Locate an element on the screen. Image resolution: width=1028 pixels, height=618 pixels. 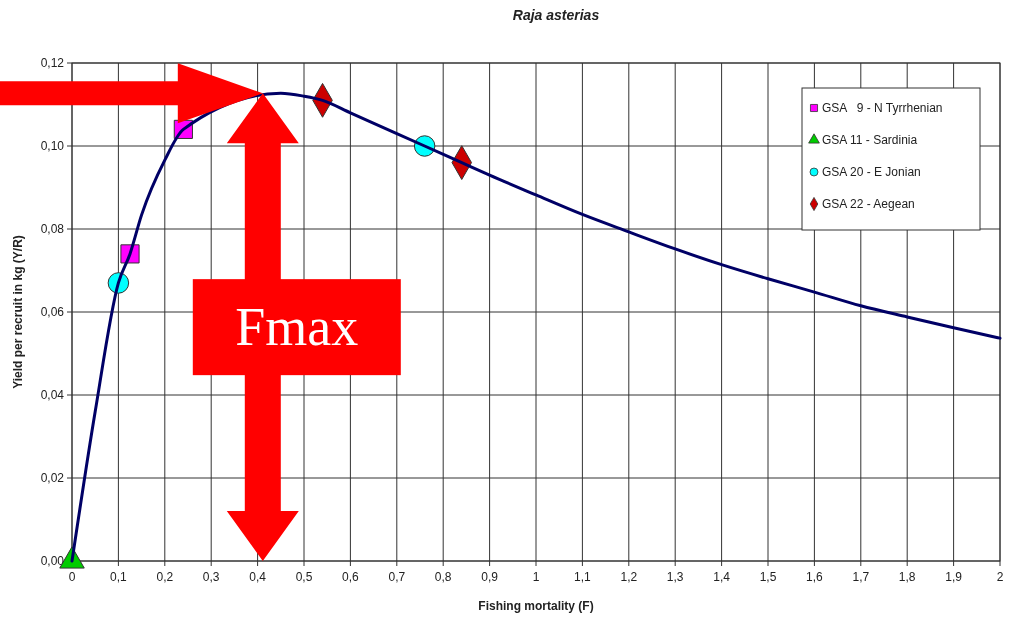
x-tick-label: 0,4 is located at coordinates (258, 577).